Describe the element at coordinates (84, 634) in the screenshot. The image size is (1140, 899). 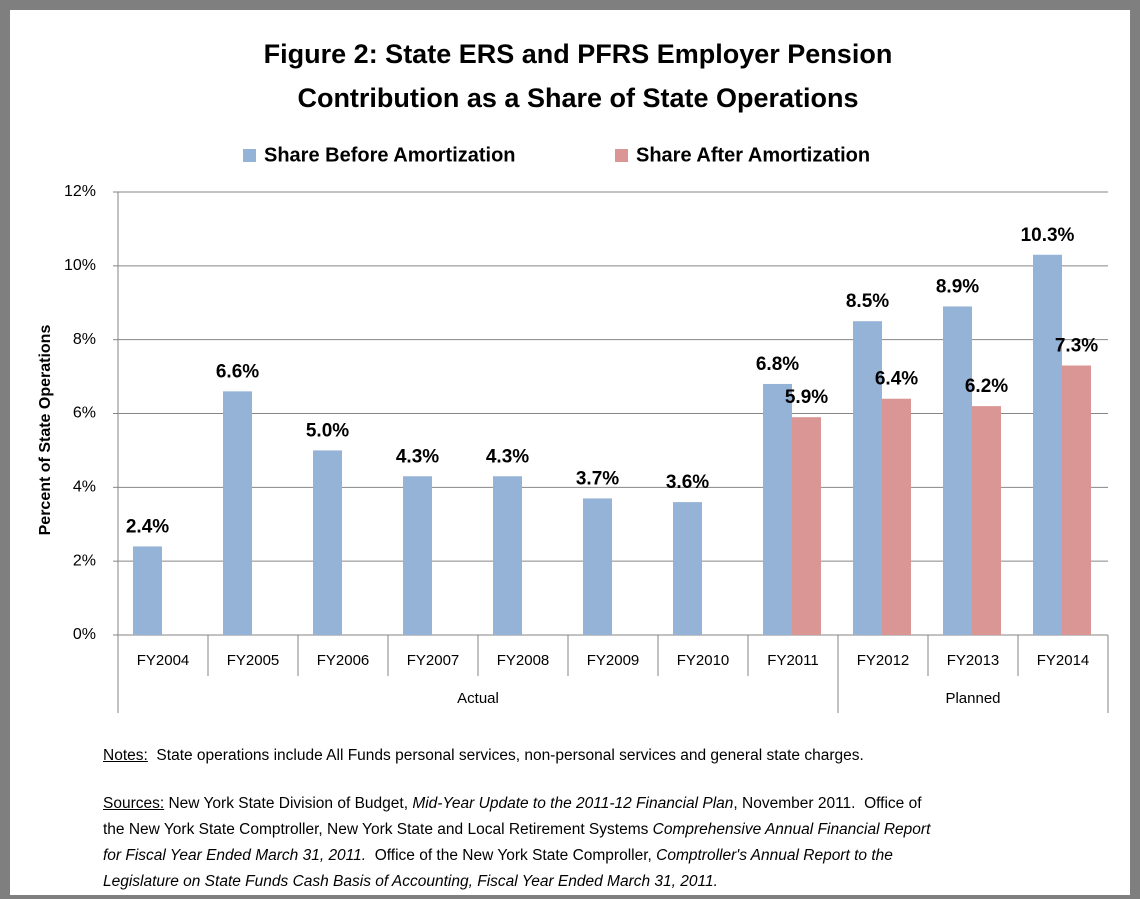
I see `y-tick-label: 0%` at that location.